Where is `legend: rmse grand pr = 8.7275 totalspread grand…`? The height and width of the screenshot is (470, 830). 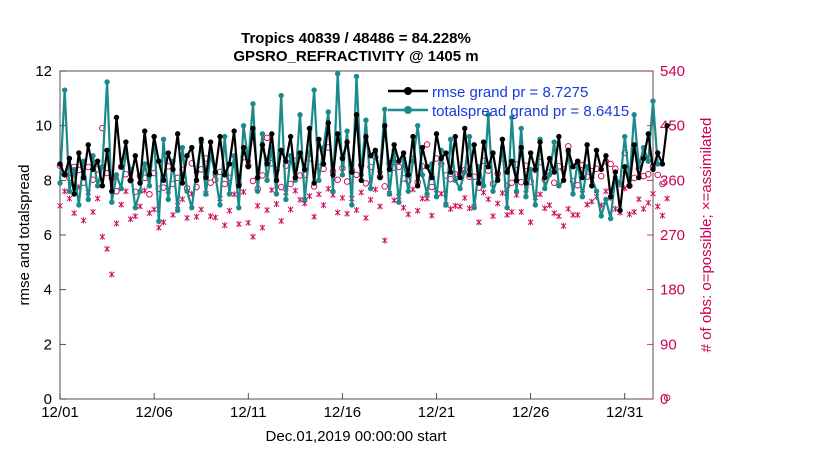 legend: rmse grand pr = 8.7275 totalspread grand… is located at coordinates (508, 102).